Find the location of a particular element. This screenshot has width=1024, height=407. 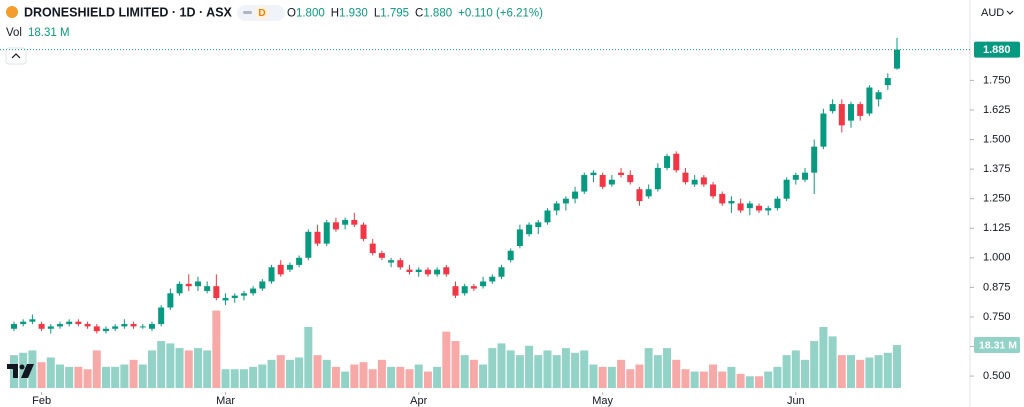

currency-caret is located at coordinates (1010, 12).